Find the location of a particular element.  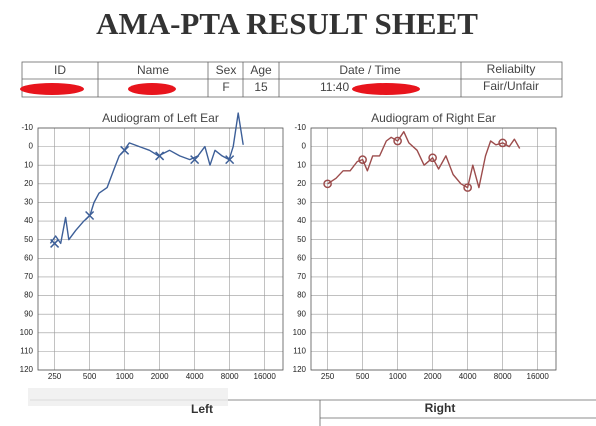

chart-title: Audiogram of Right Ear is located at coordinates (433, 118).